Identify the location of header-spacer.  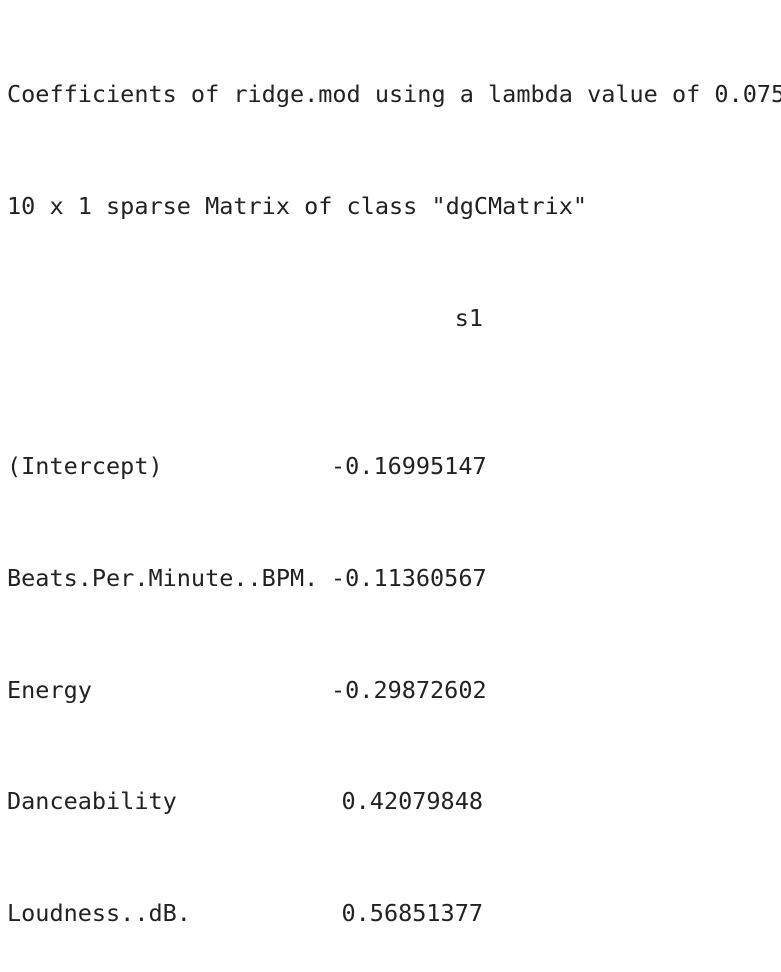
(169, 318).